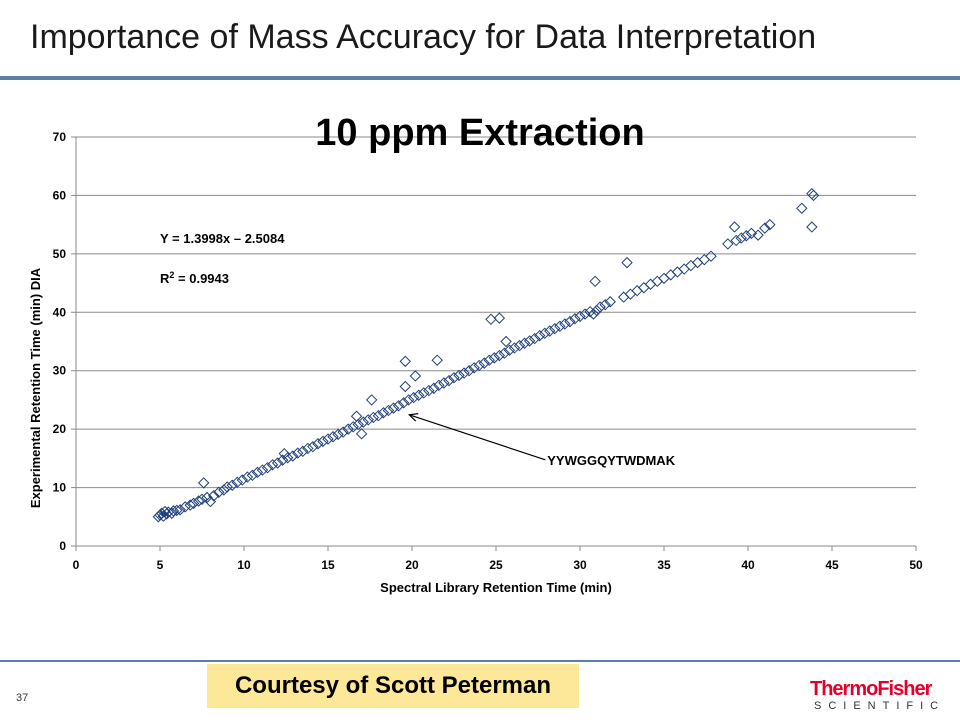  What do you see at coordinates (479, 133) in the screenshot?
I see `chart-title: 10 ppm Extraction` at bounding box center [479, 133].